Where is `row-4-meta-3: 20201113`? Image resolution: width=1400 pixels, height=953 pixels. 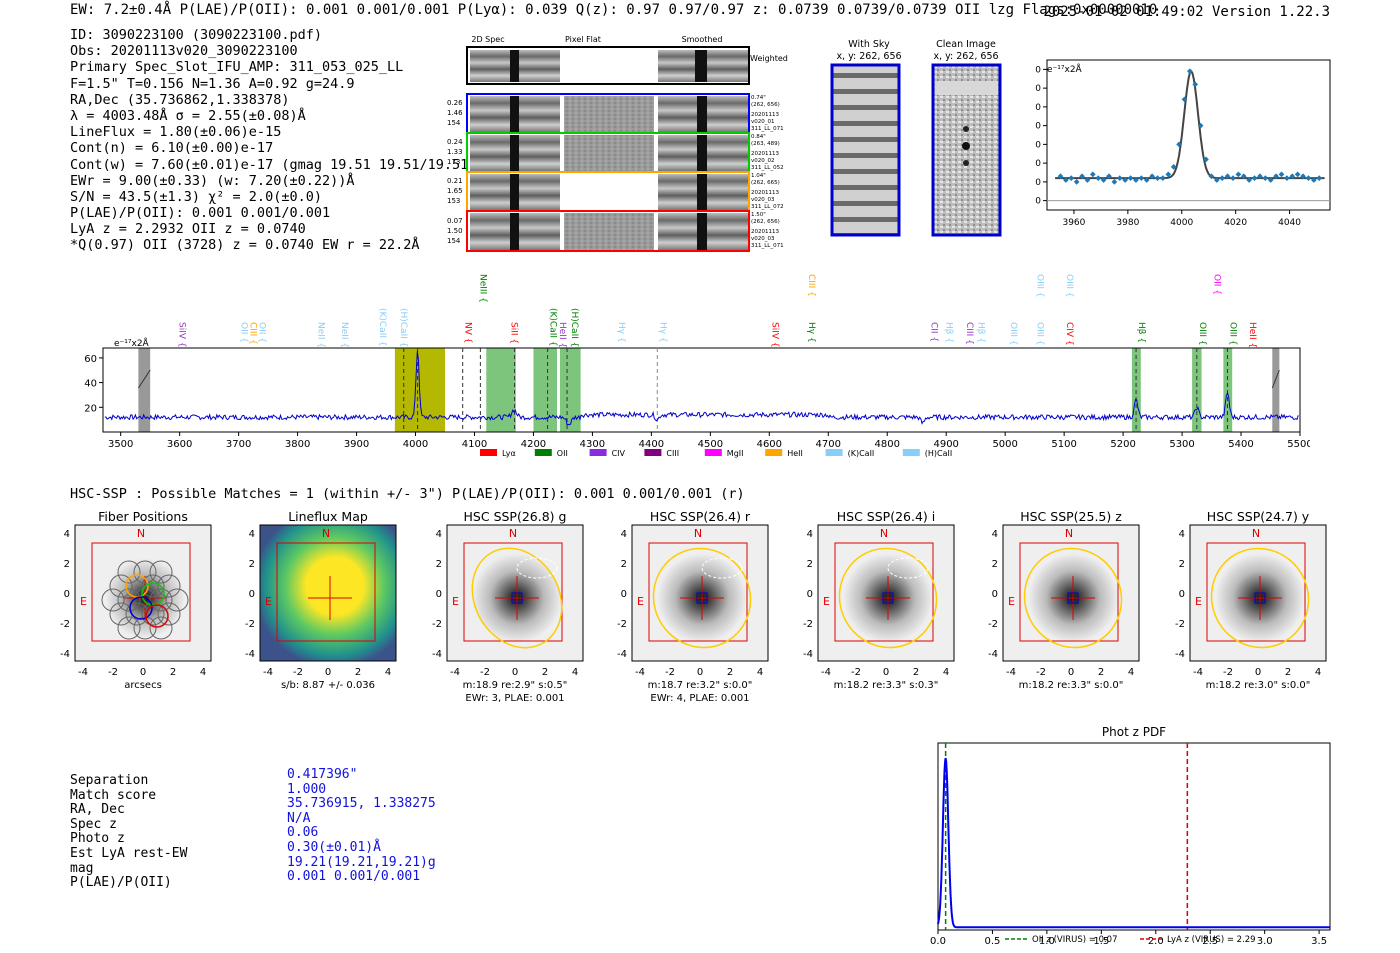 row-4-meta-3: 20201113 is located at coordinates (765, 232).